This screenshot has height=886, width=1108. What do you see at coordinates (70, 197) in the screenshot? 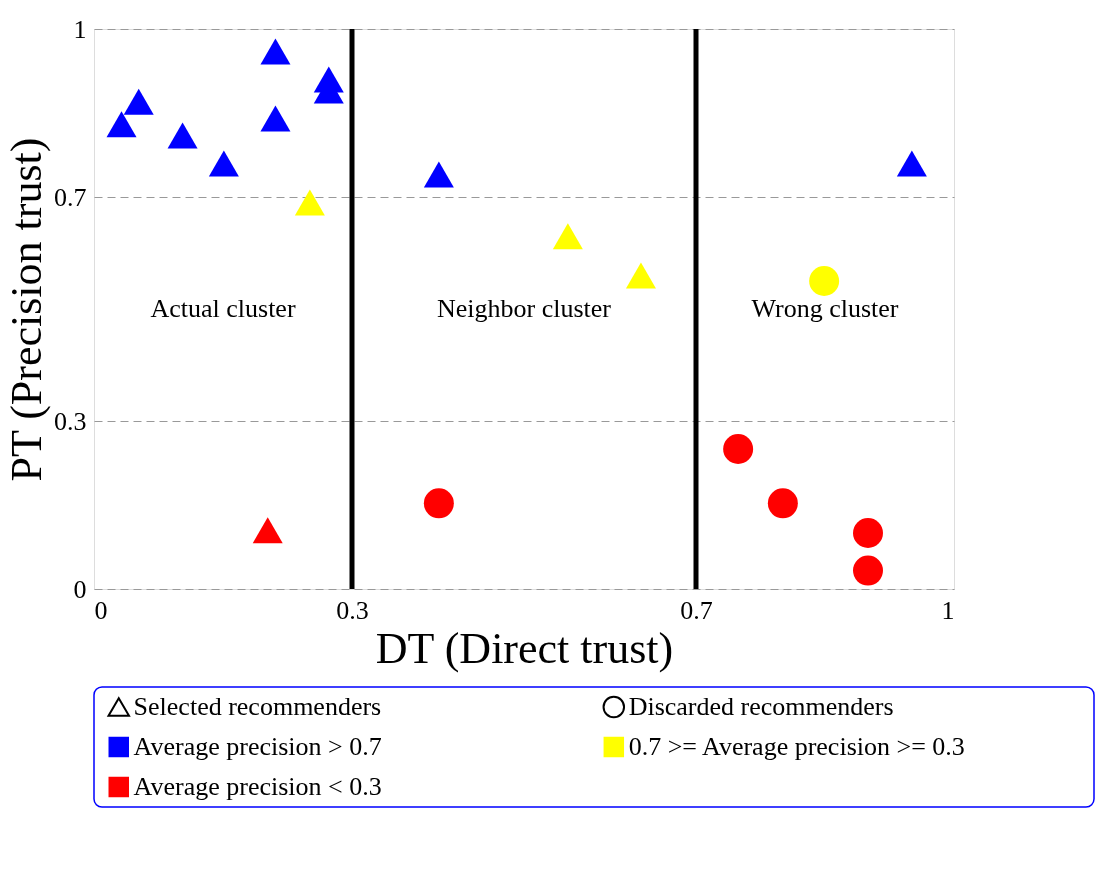
I see `y-tick-label: 0.7` at bounding box center [70, 197].